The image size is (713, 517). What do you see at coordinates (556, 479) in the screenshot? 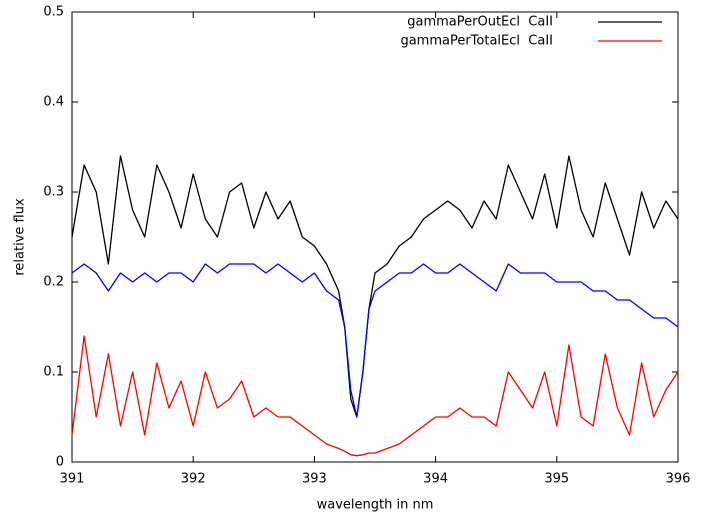
I see `x-tick-label: 395` at bounding box center [556, 479].